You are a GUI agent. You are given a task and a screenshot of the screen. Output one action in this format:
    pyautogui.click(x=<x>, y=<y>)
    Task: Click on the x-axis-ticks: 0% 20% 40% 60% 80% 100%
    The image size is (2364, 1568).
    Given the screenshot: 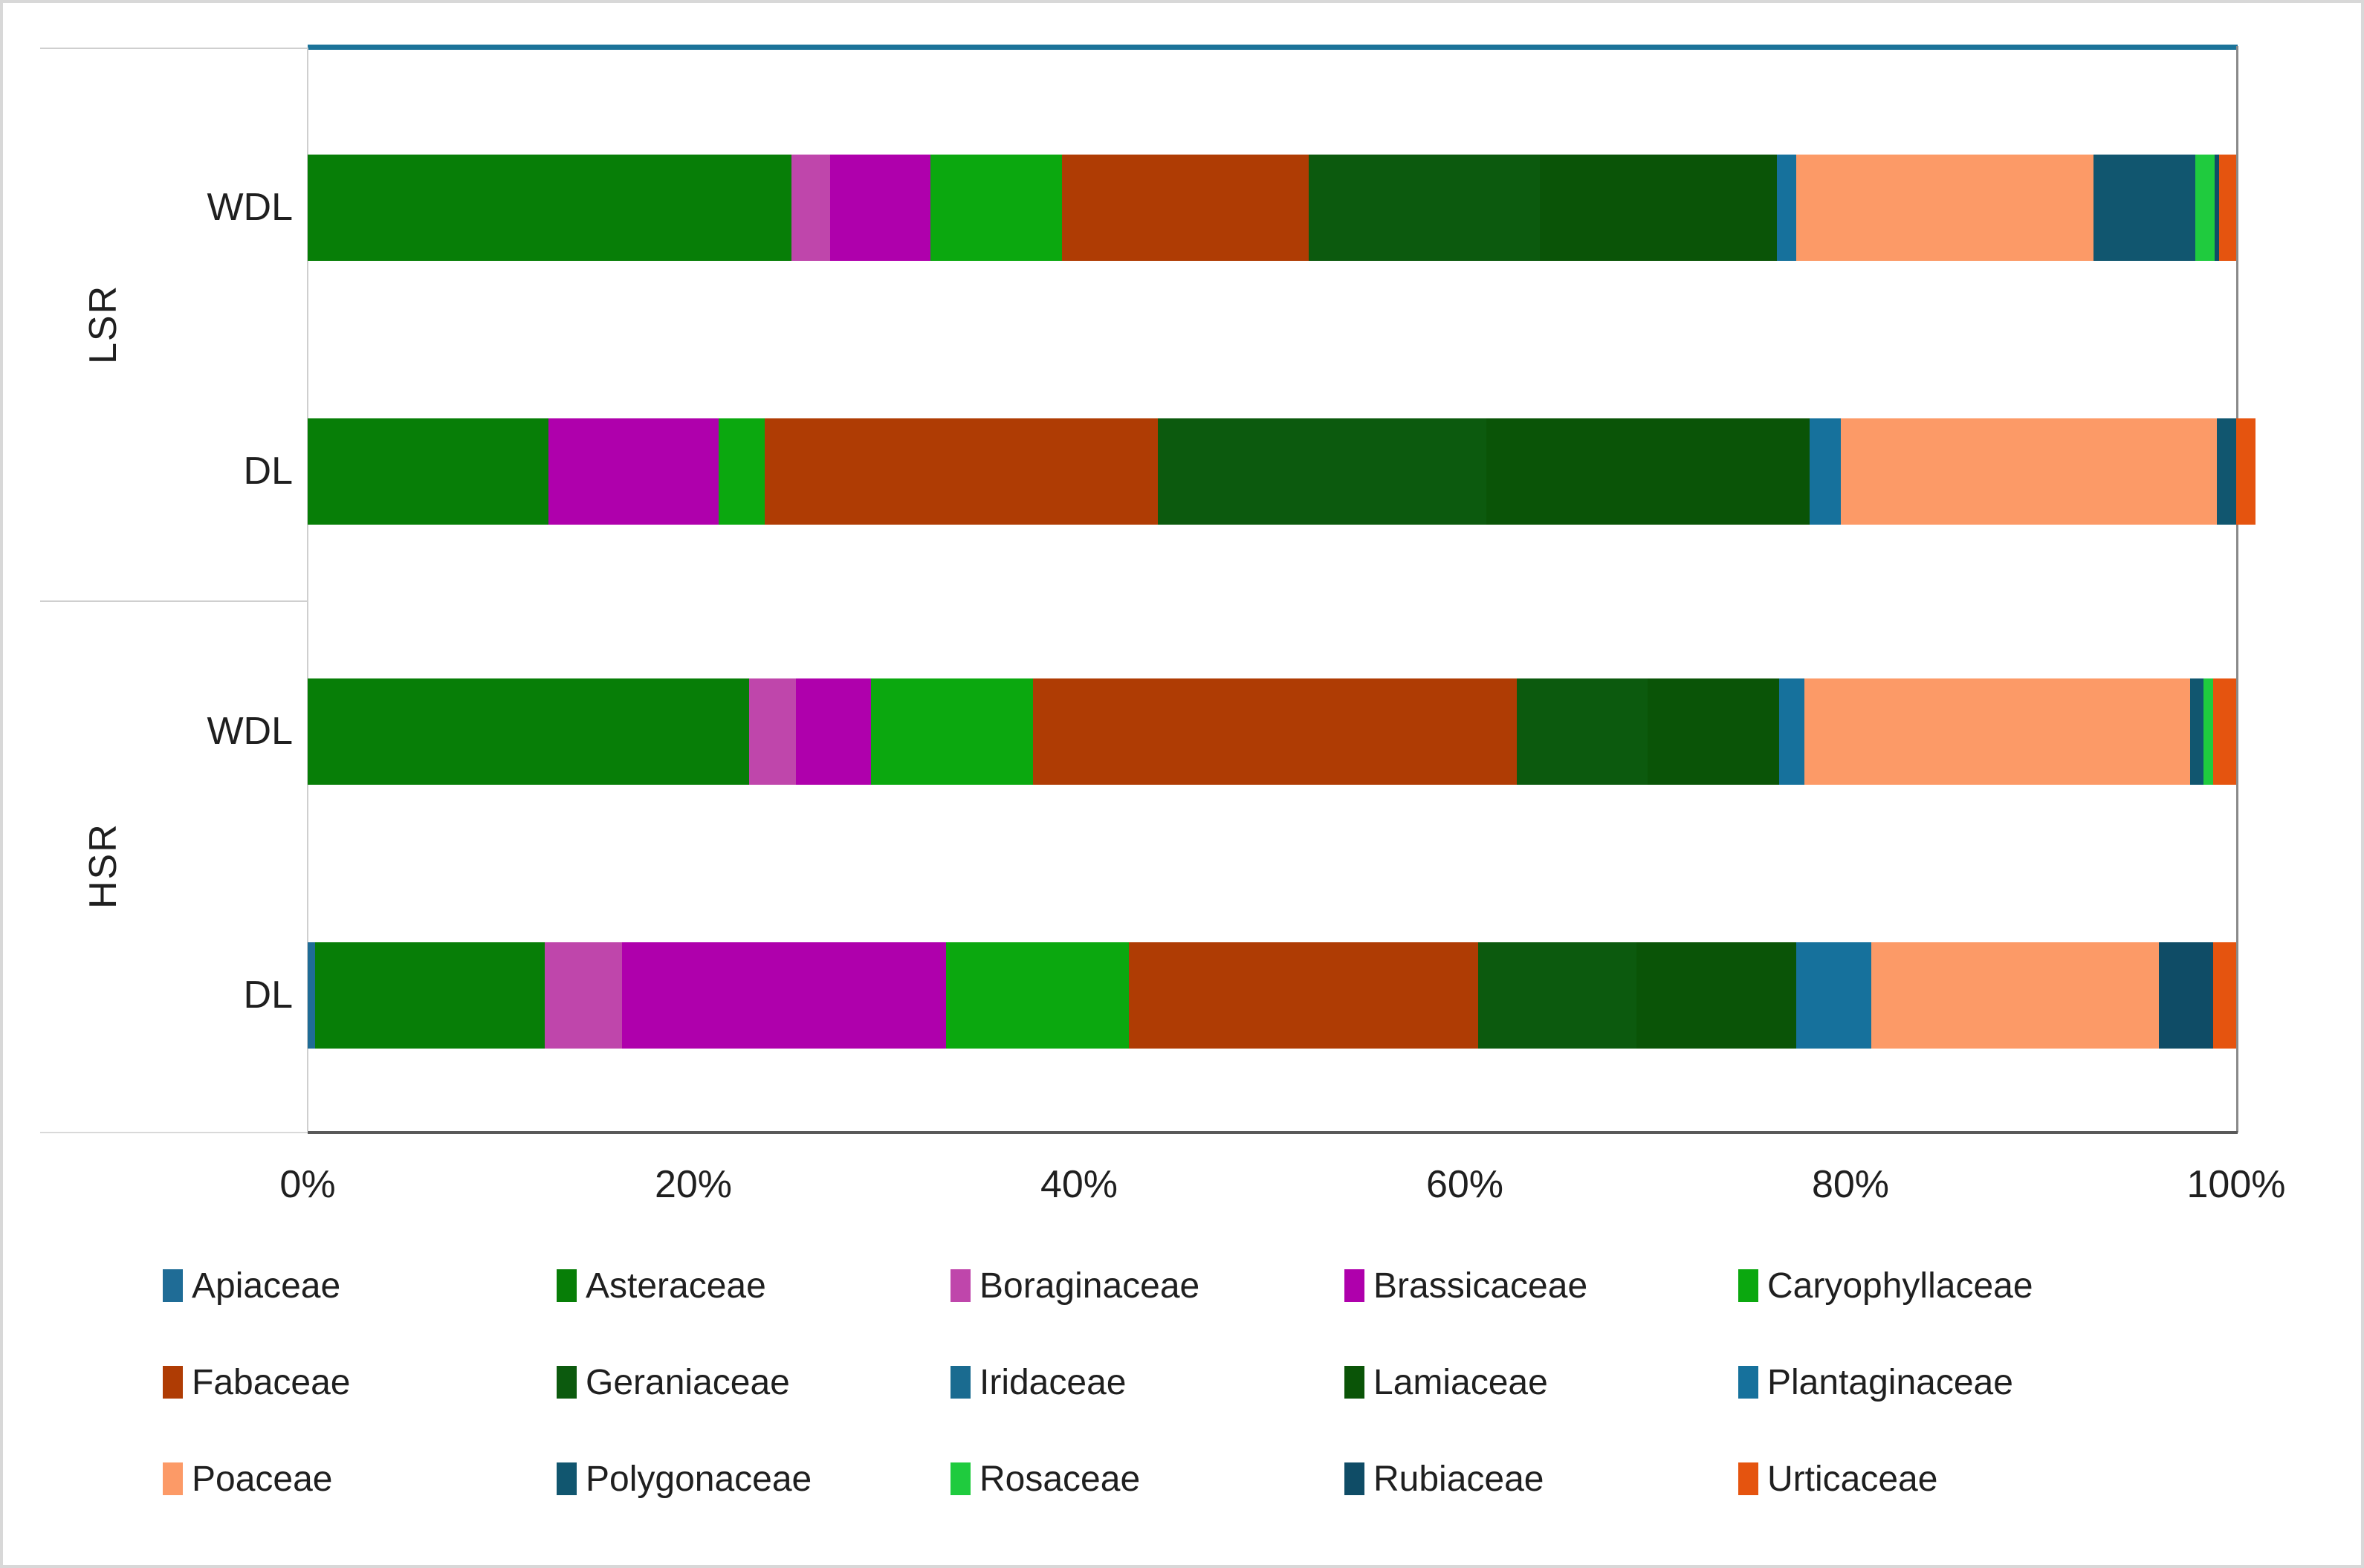 What is the action you would take?
    pyautogui.click(x=1282, y=1192)
    